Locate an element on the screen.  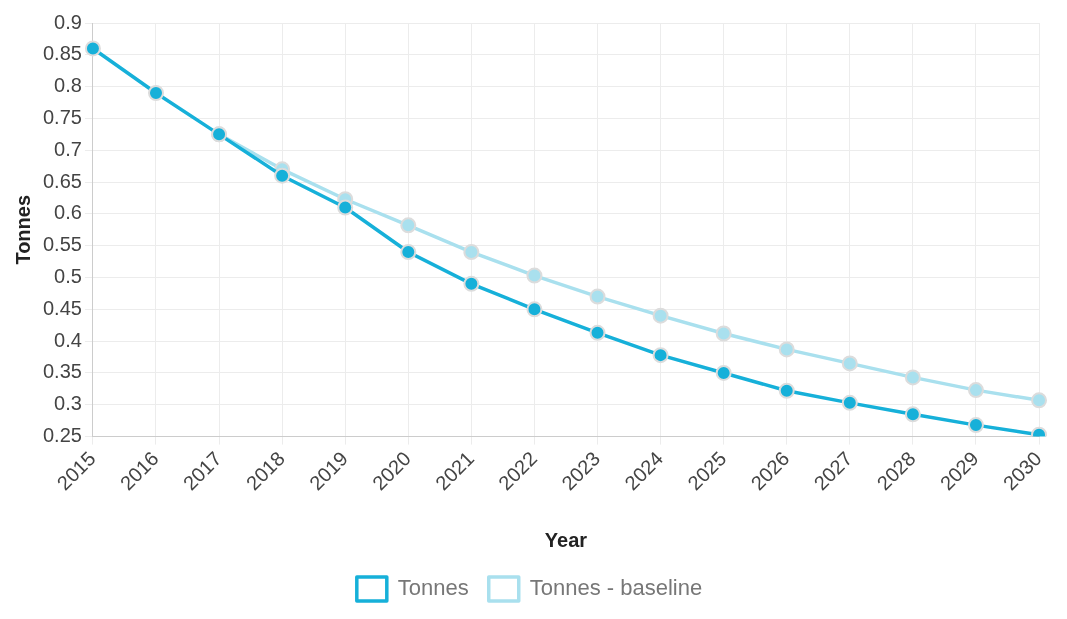
y-tick-label: 0.9 is located at coordinates (68, 21).